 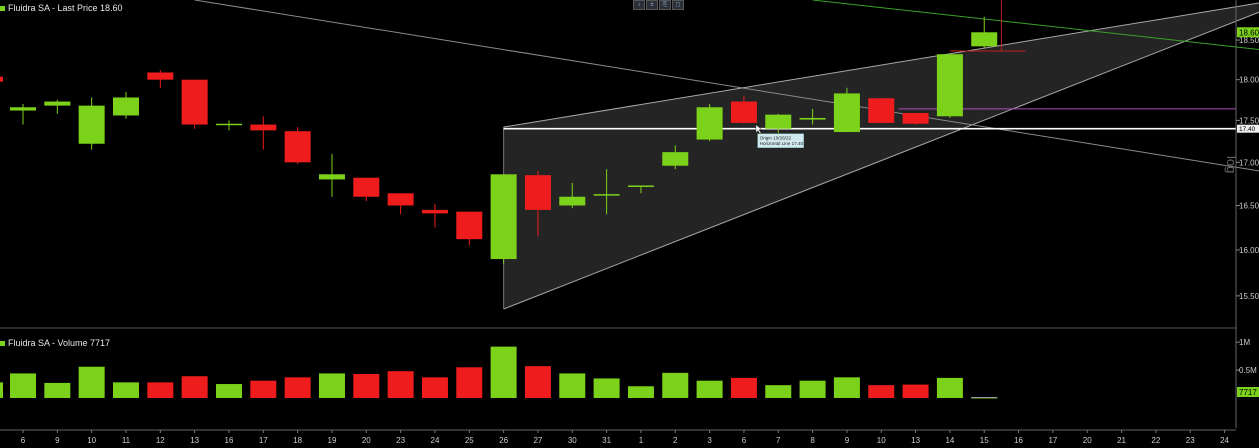 What do you see at coordinates (1035, 25) in the screenshot?
I see `green-trend-line` at bounding box center [1035, 25].